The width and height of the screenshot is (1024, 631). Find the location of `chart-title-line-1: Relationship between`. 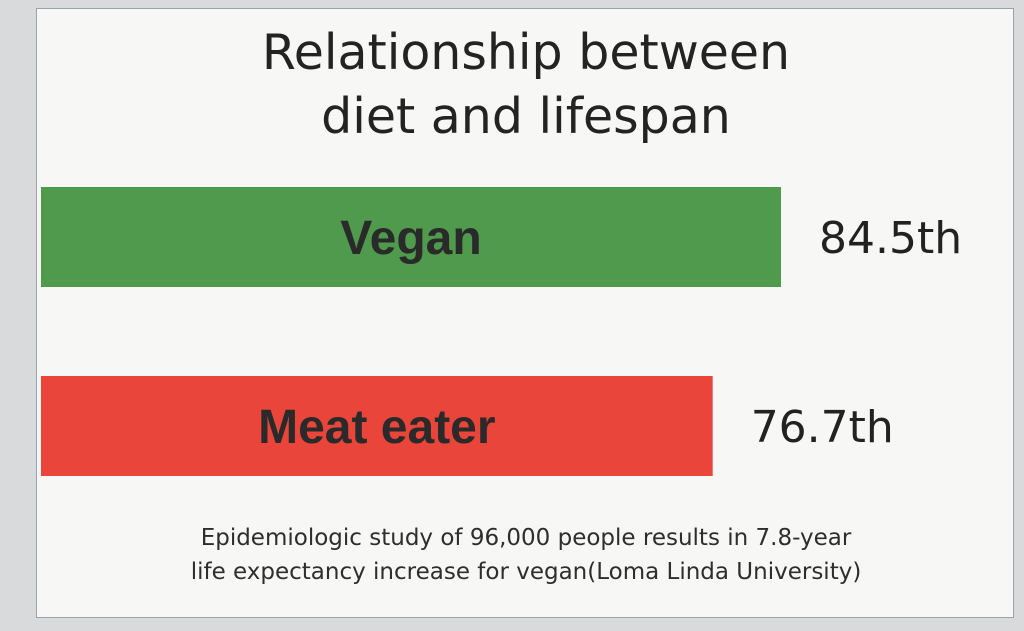

chart-title-line-1: Relationship between is located at coordinates (526, 52).